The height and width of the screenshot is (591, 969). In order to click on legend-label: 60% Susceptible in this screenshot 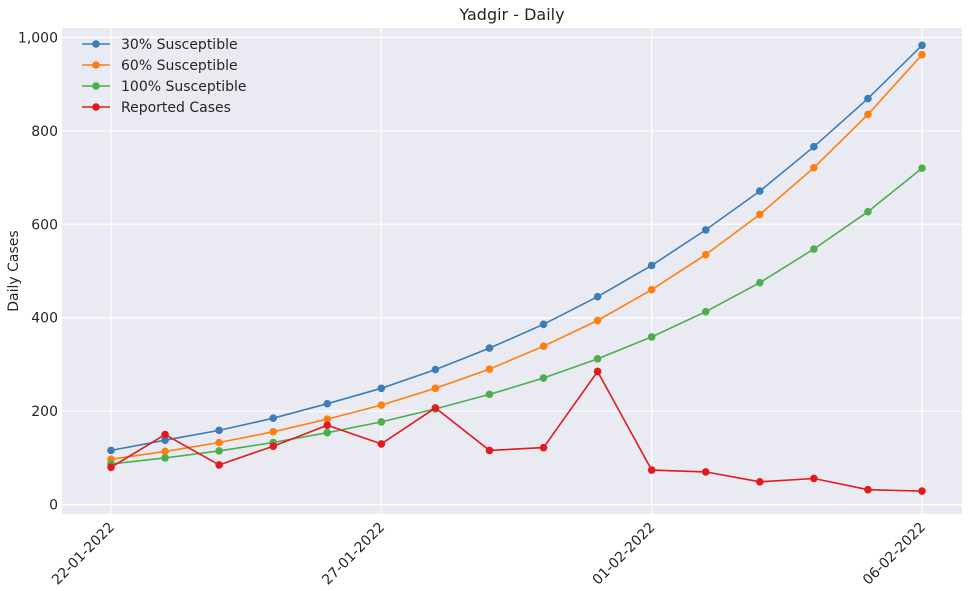, I will do `click(179, 66)`.